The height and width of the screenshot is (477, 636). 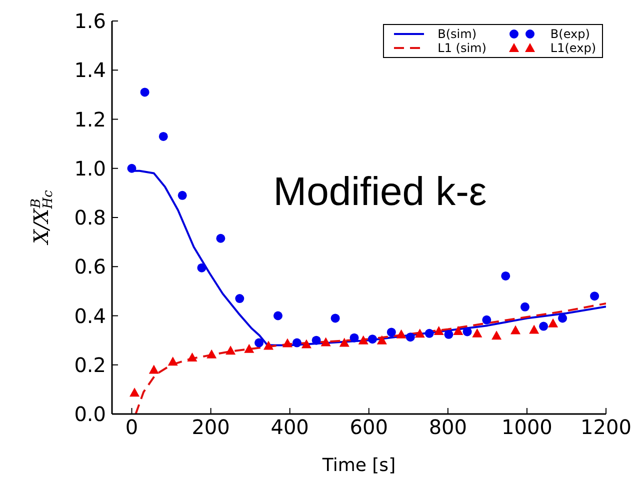 I want to click on y-tick-label: 0.8, so click(x=90, y=218).